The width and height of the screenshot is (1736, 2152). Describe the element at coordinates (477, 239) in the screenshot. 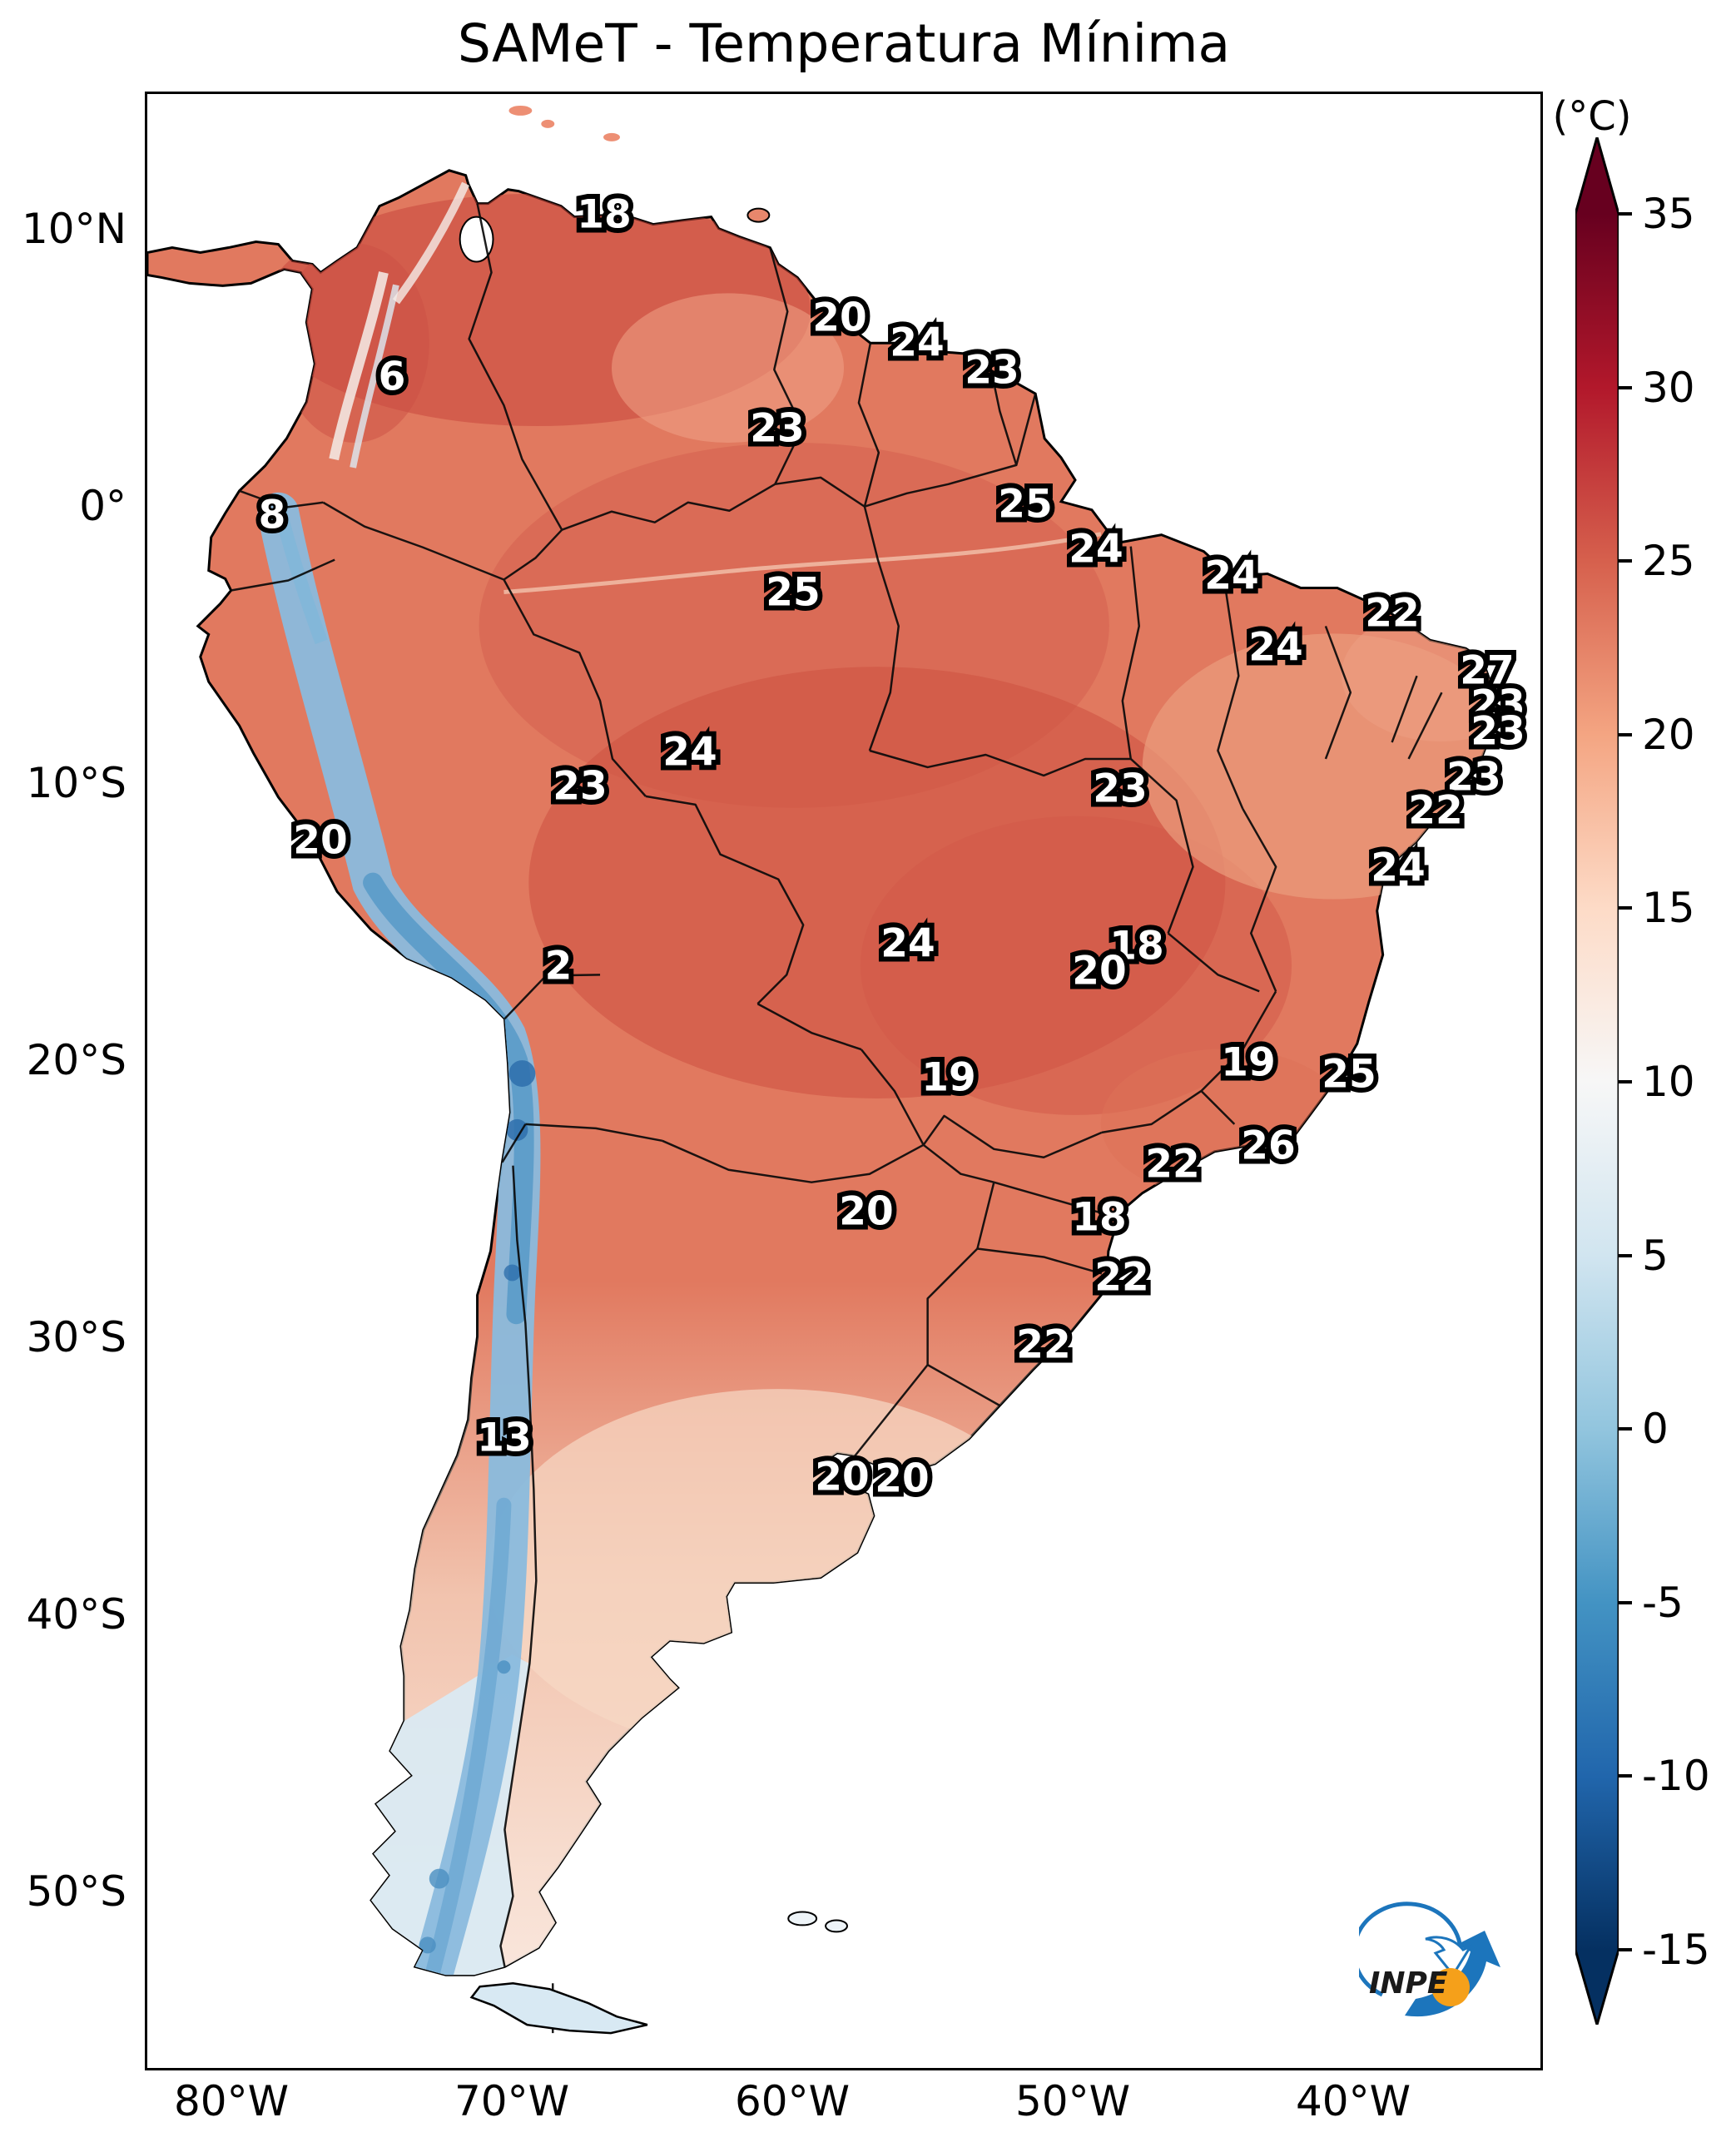

I see `lake-maracaibo` at that location.